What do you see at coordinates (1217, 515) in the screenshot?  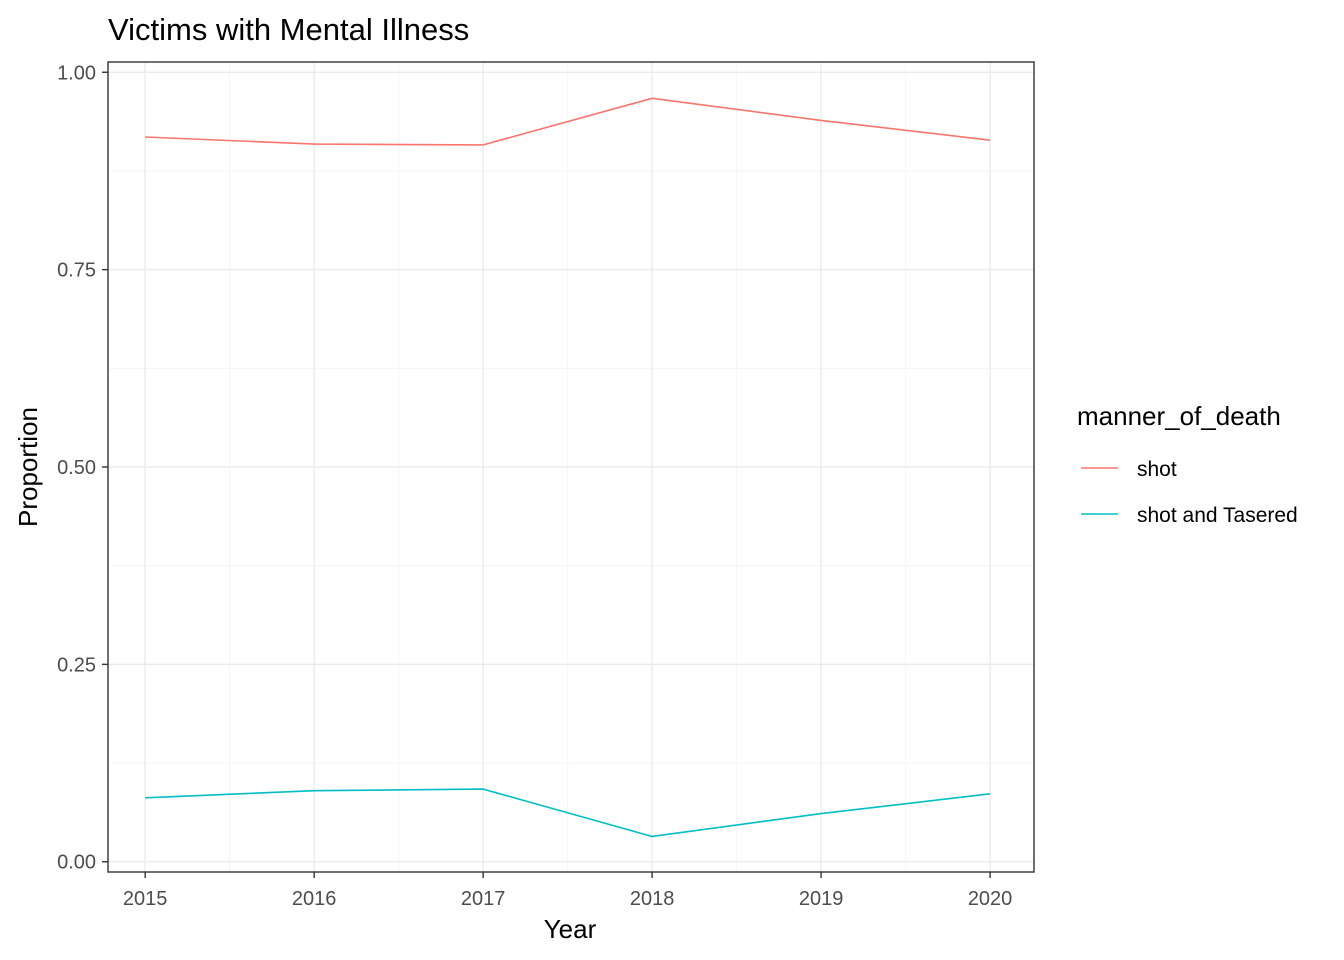 I see `legend-label: shot and Tasered` at bounding box center [1217, 515].